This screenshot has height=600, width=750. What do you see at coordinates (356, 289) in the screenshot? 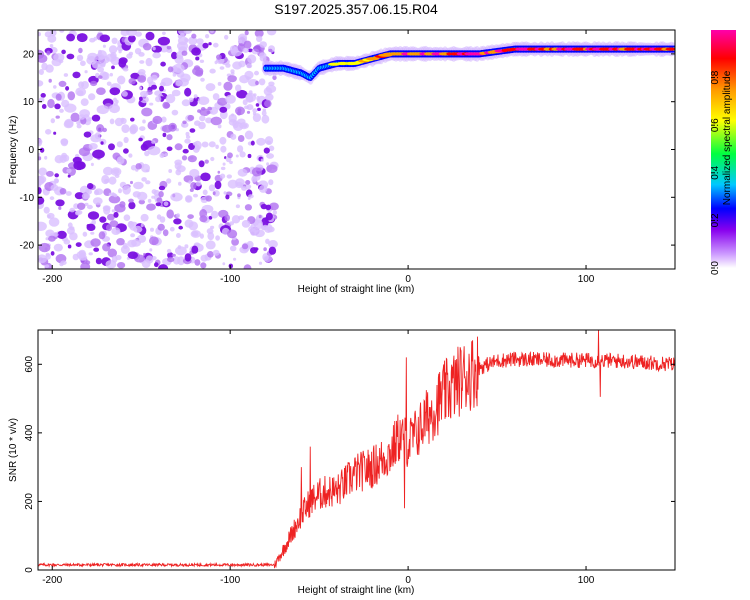
I see `spectrogram-x-axis-label: Height of straight line (km)` at bounding box center [356, 289].